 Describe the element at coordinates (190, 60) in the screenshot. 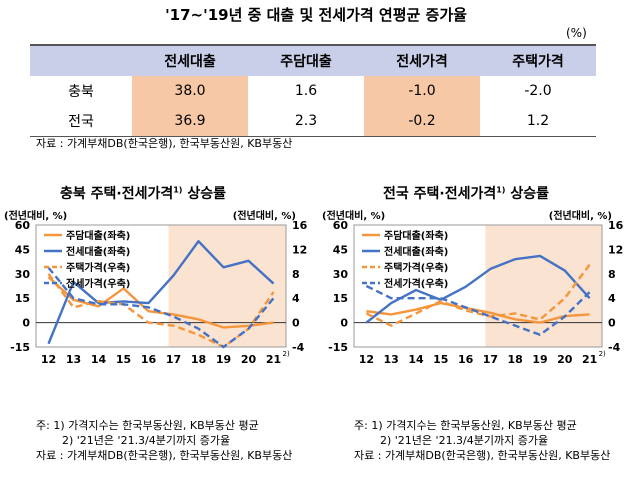

I see `header-cell: 전세대출` at that location.